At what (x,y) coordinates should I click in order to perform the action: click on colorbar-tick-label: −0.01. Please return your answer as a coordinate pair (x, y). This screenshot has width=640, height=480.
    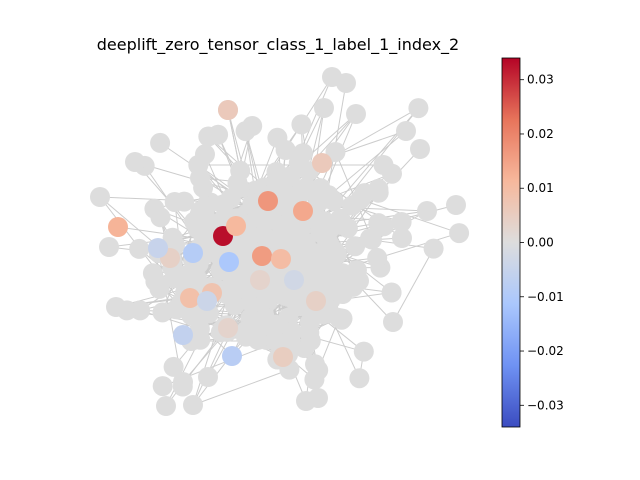
    Looking at the image, I should click on (545, 297).